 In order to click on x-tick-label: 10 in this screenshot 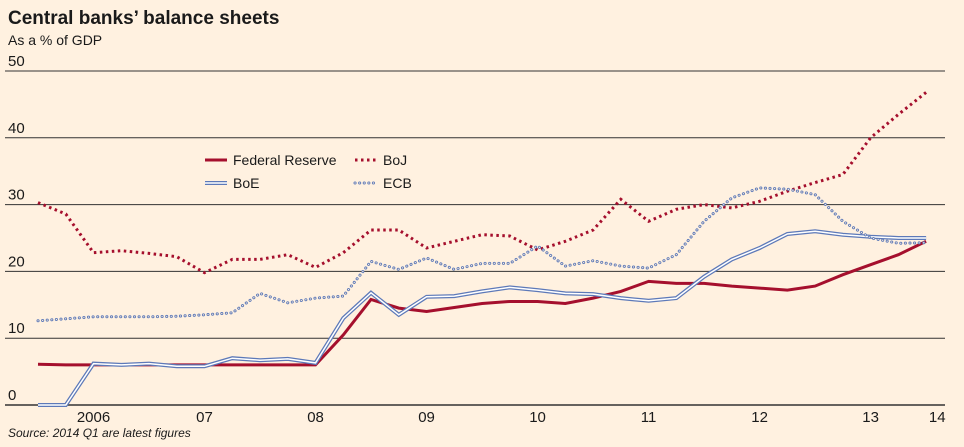, I will do `click(537, 417)`.